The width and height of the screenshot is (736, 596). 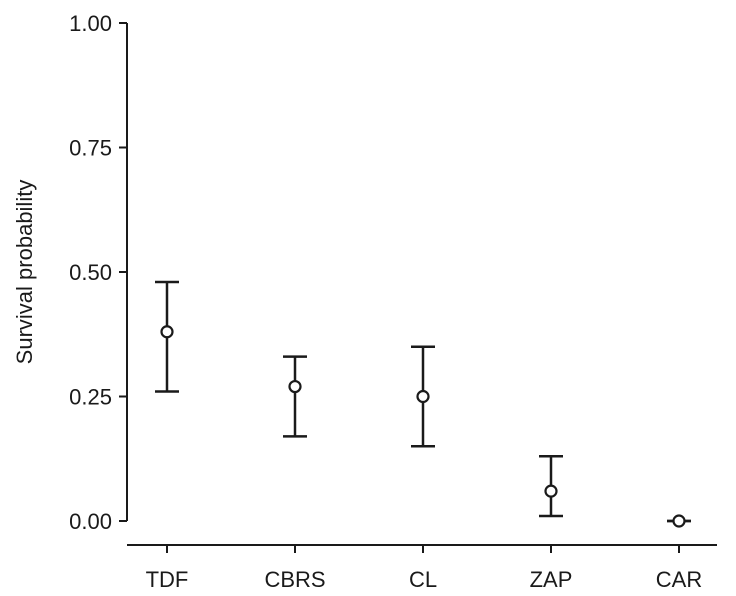 What do you see at coordinates (679, 579) in the screenshot?
I see `x-tick-label: CAR` at bounding box center [679, 579].